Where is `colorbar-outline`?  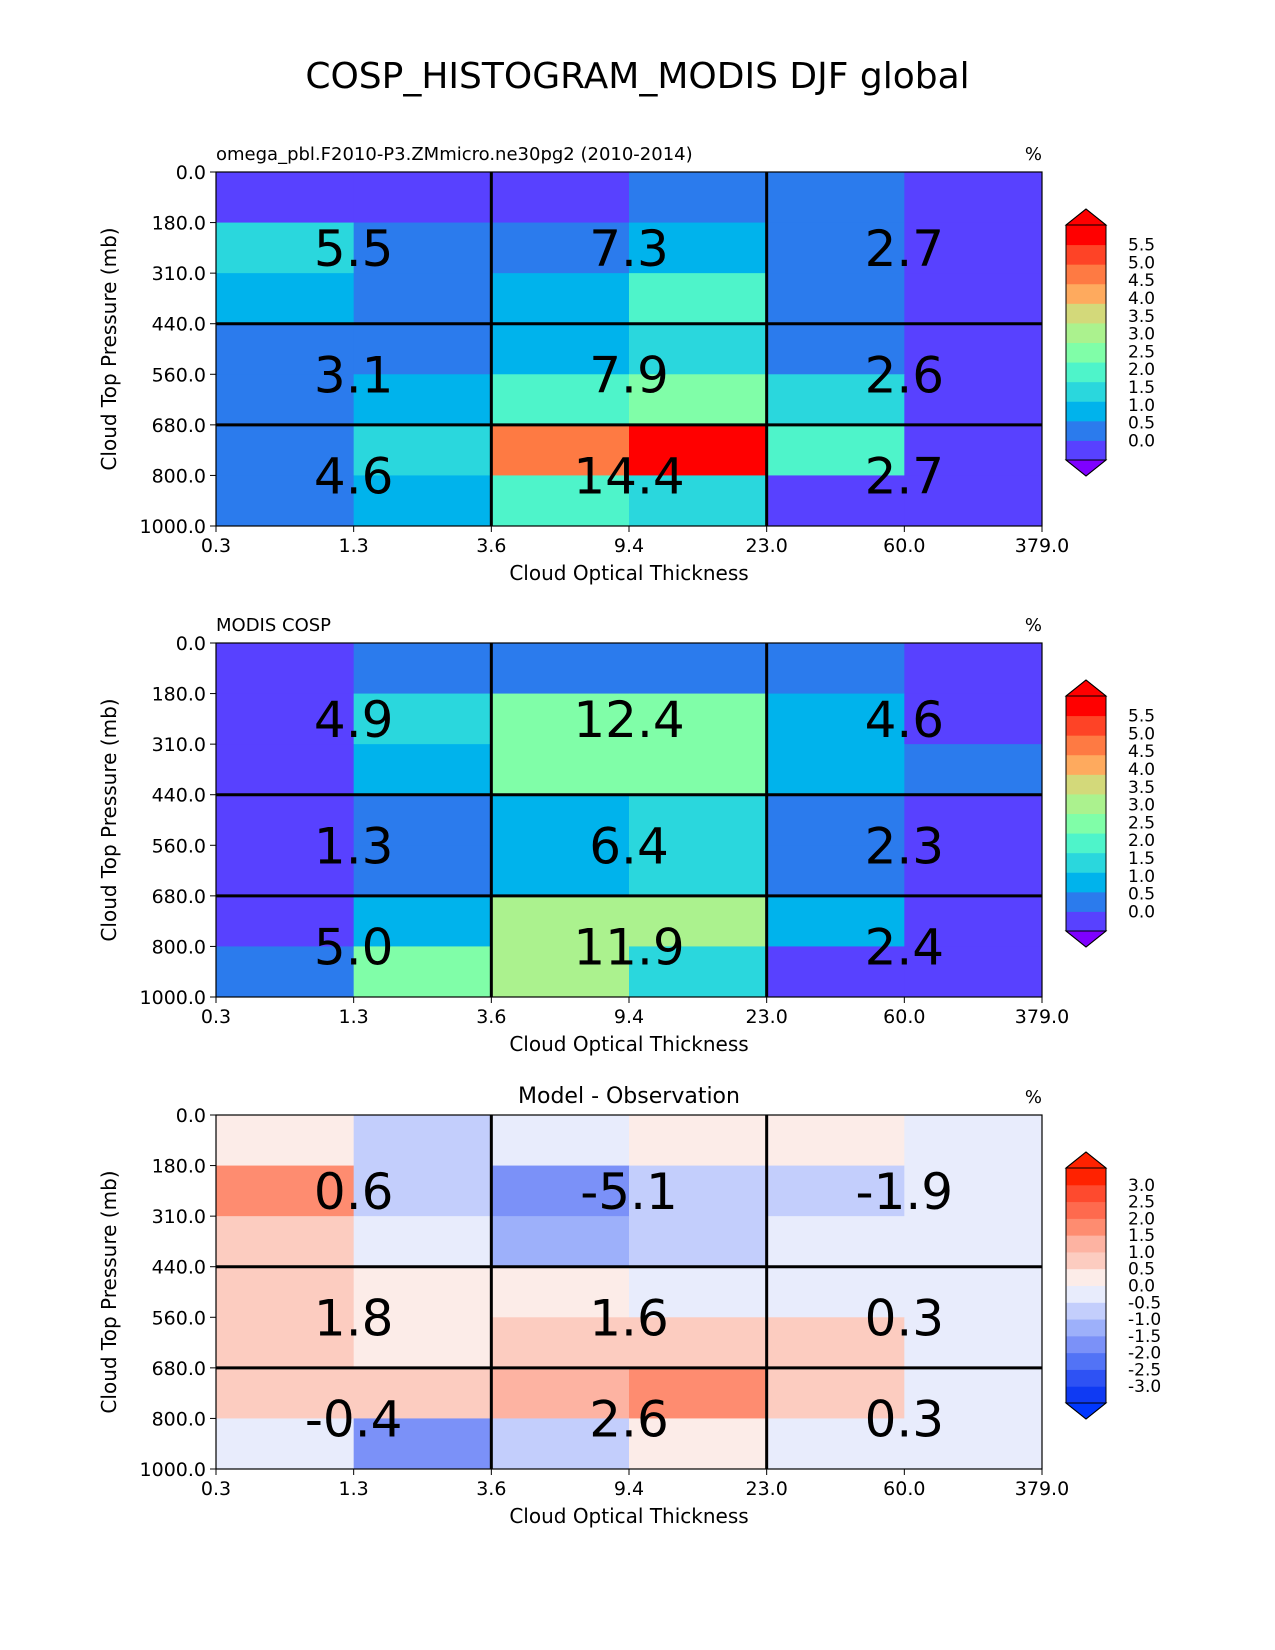
colorbar-outline is located at coordinates (1086, 813).